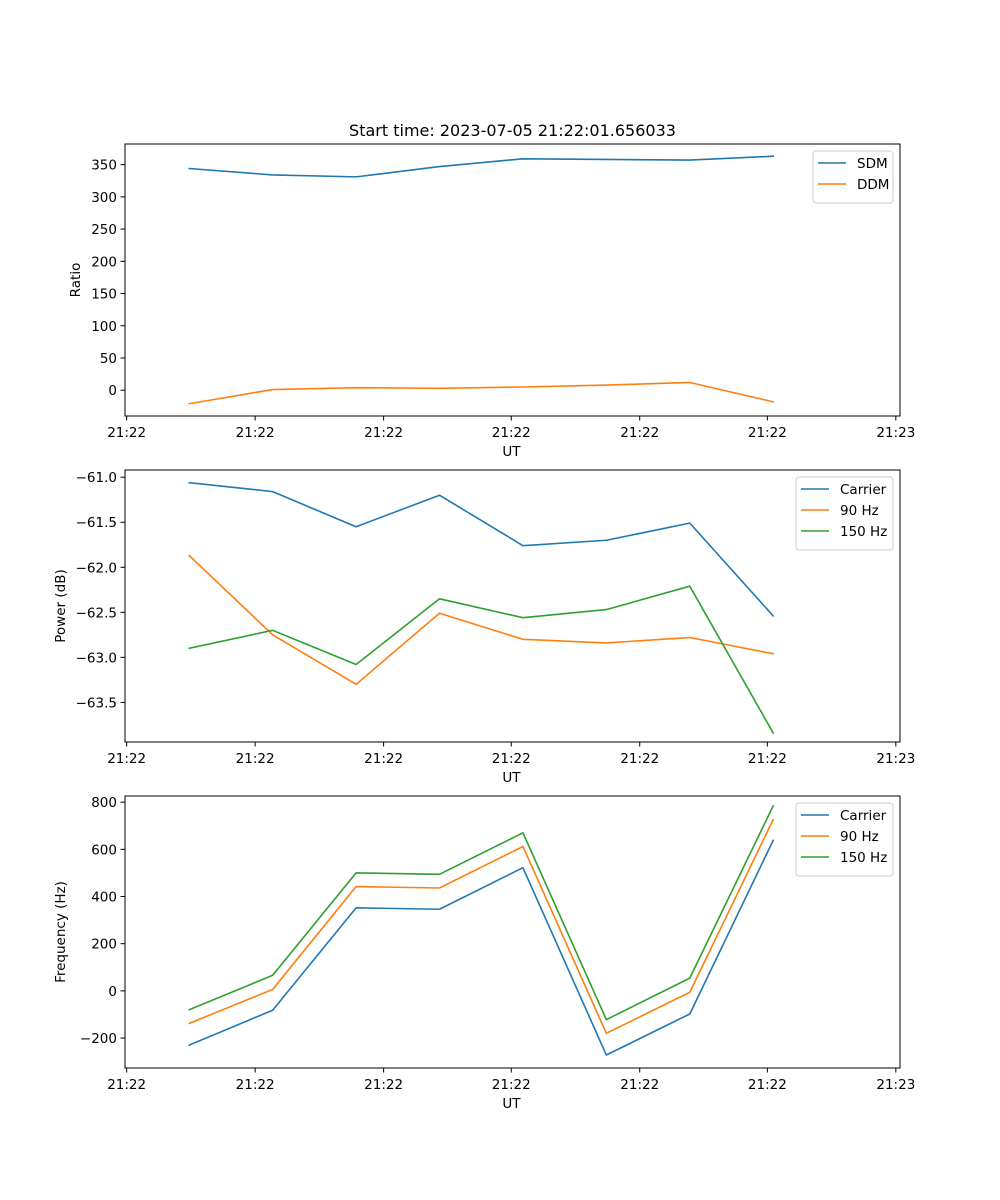 This screenshot has width=1000, height=1200. I want to click on power-y-tick-label: −63.0, so click(96, 658).